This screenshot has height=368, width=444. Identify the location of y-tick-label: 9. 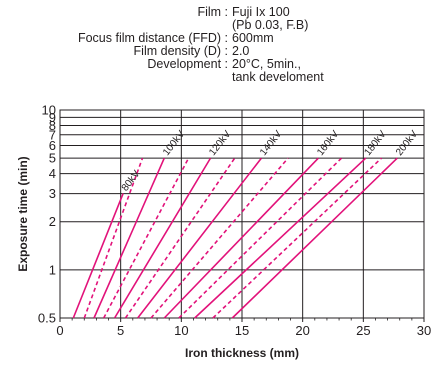
(52, 117).